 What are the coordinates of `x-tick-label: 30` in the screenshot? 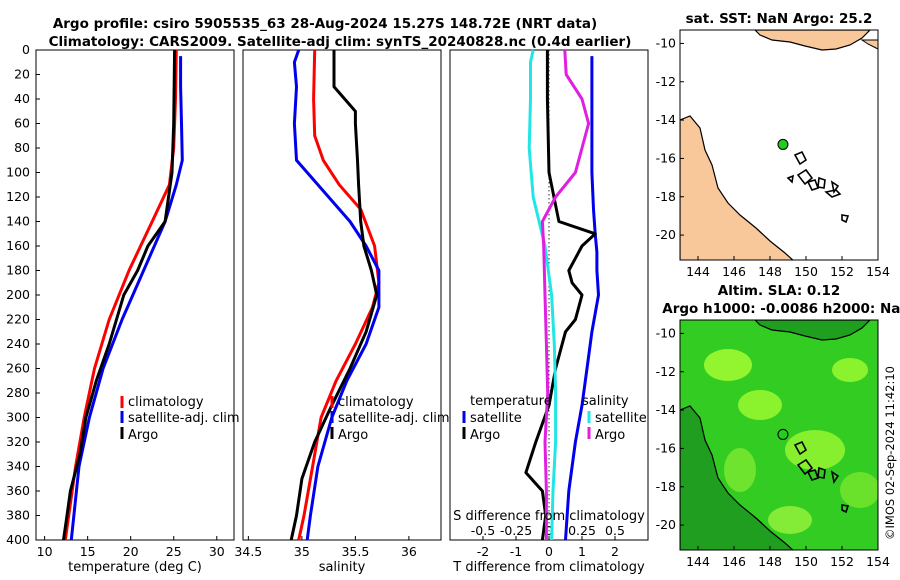 It's located at (217, 551).